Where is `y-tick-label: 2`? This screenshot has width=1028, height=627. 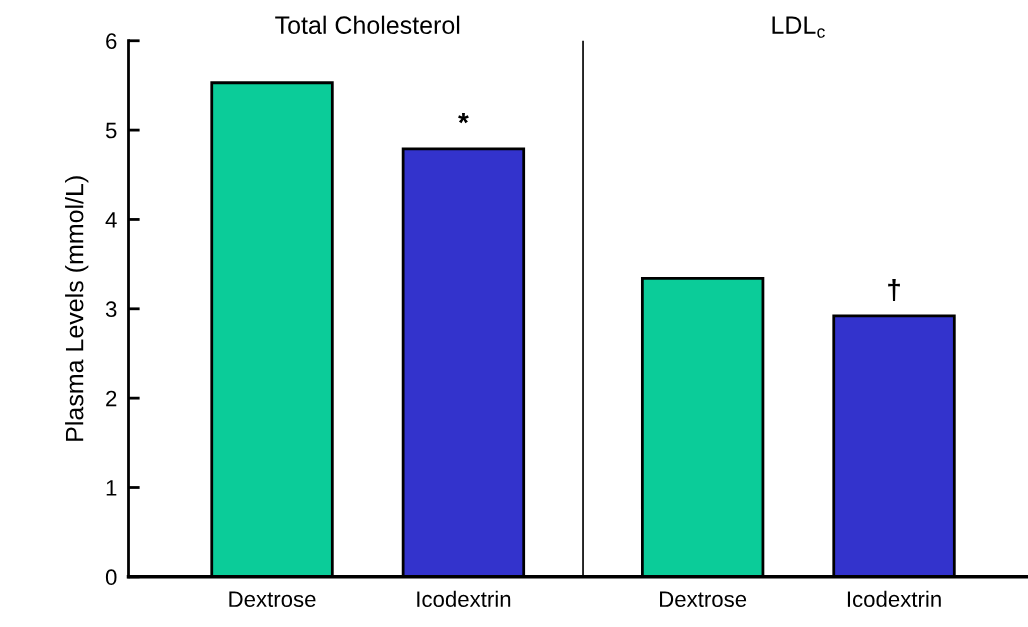 y-tick-label: 2 is located at coordinates (111, 398).